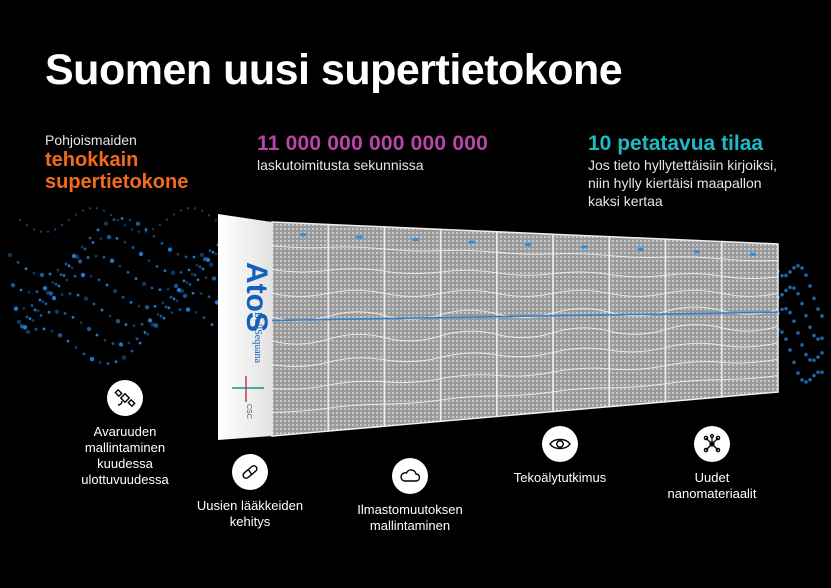  Describe the element at coordinates (250, 521) in the screenshot. I see `feature-medicine-line2: kehitys` at that location.